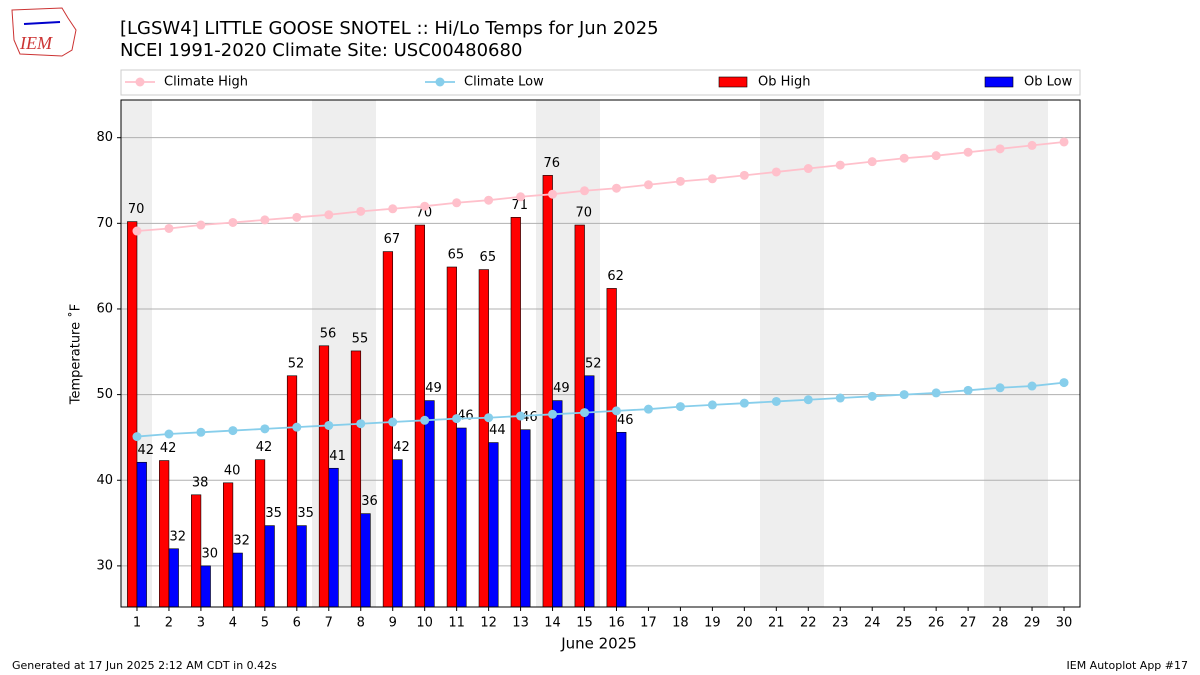  I want to click on data-label: 46, so click(625, 420).